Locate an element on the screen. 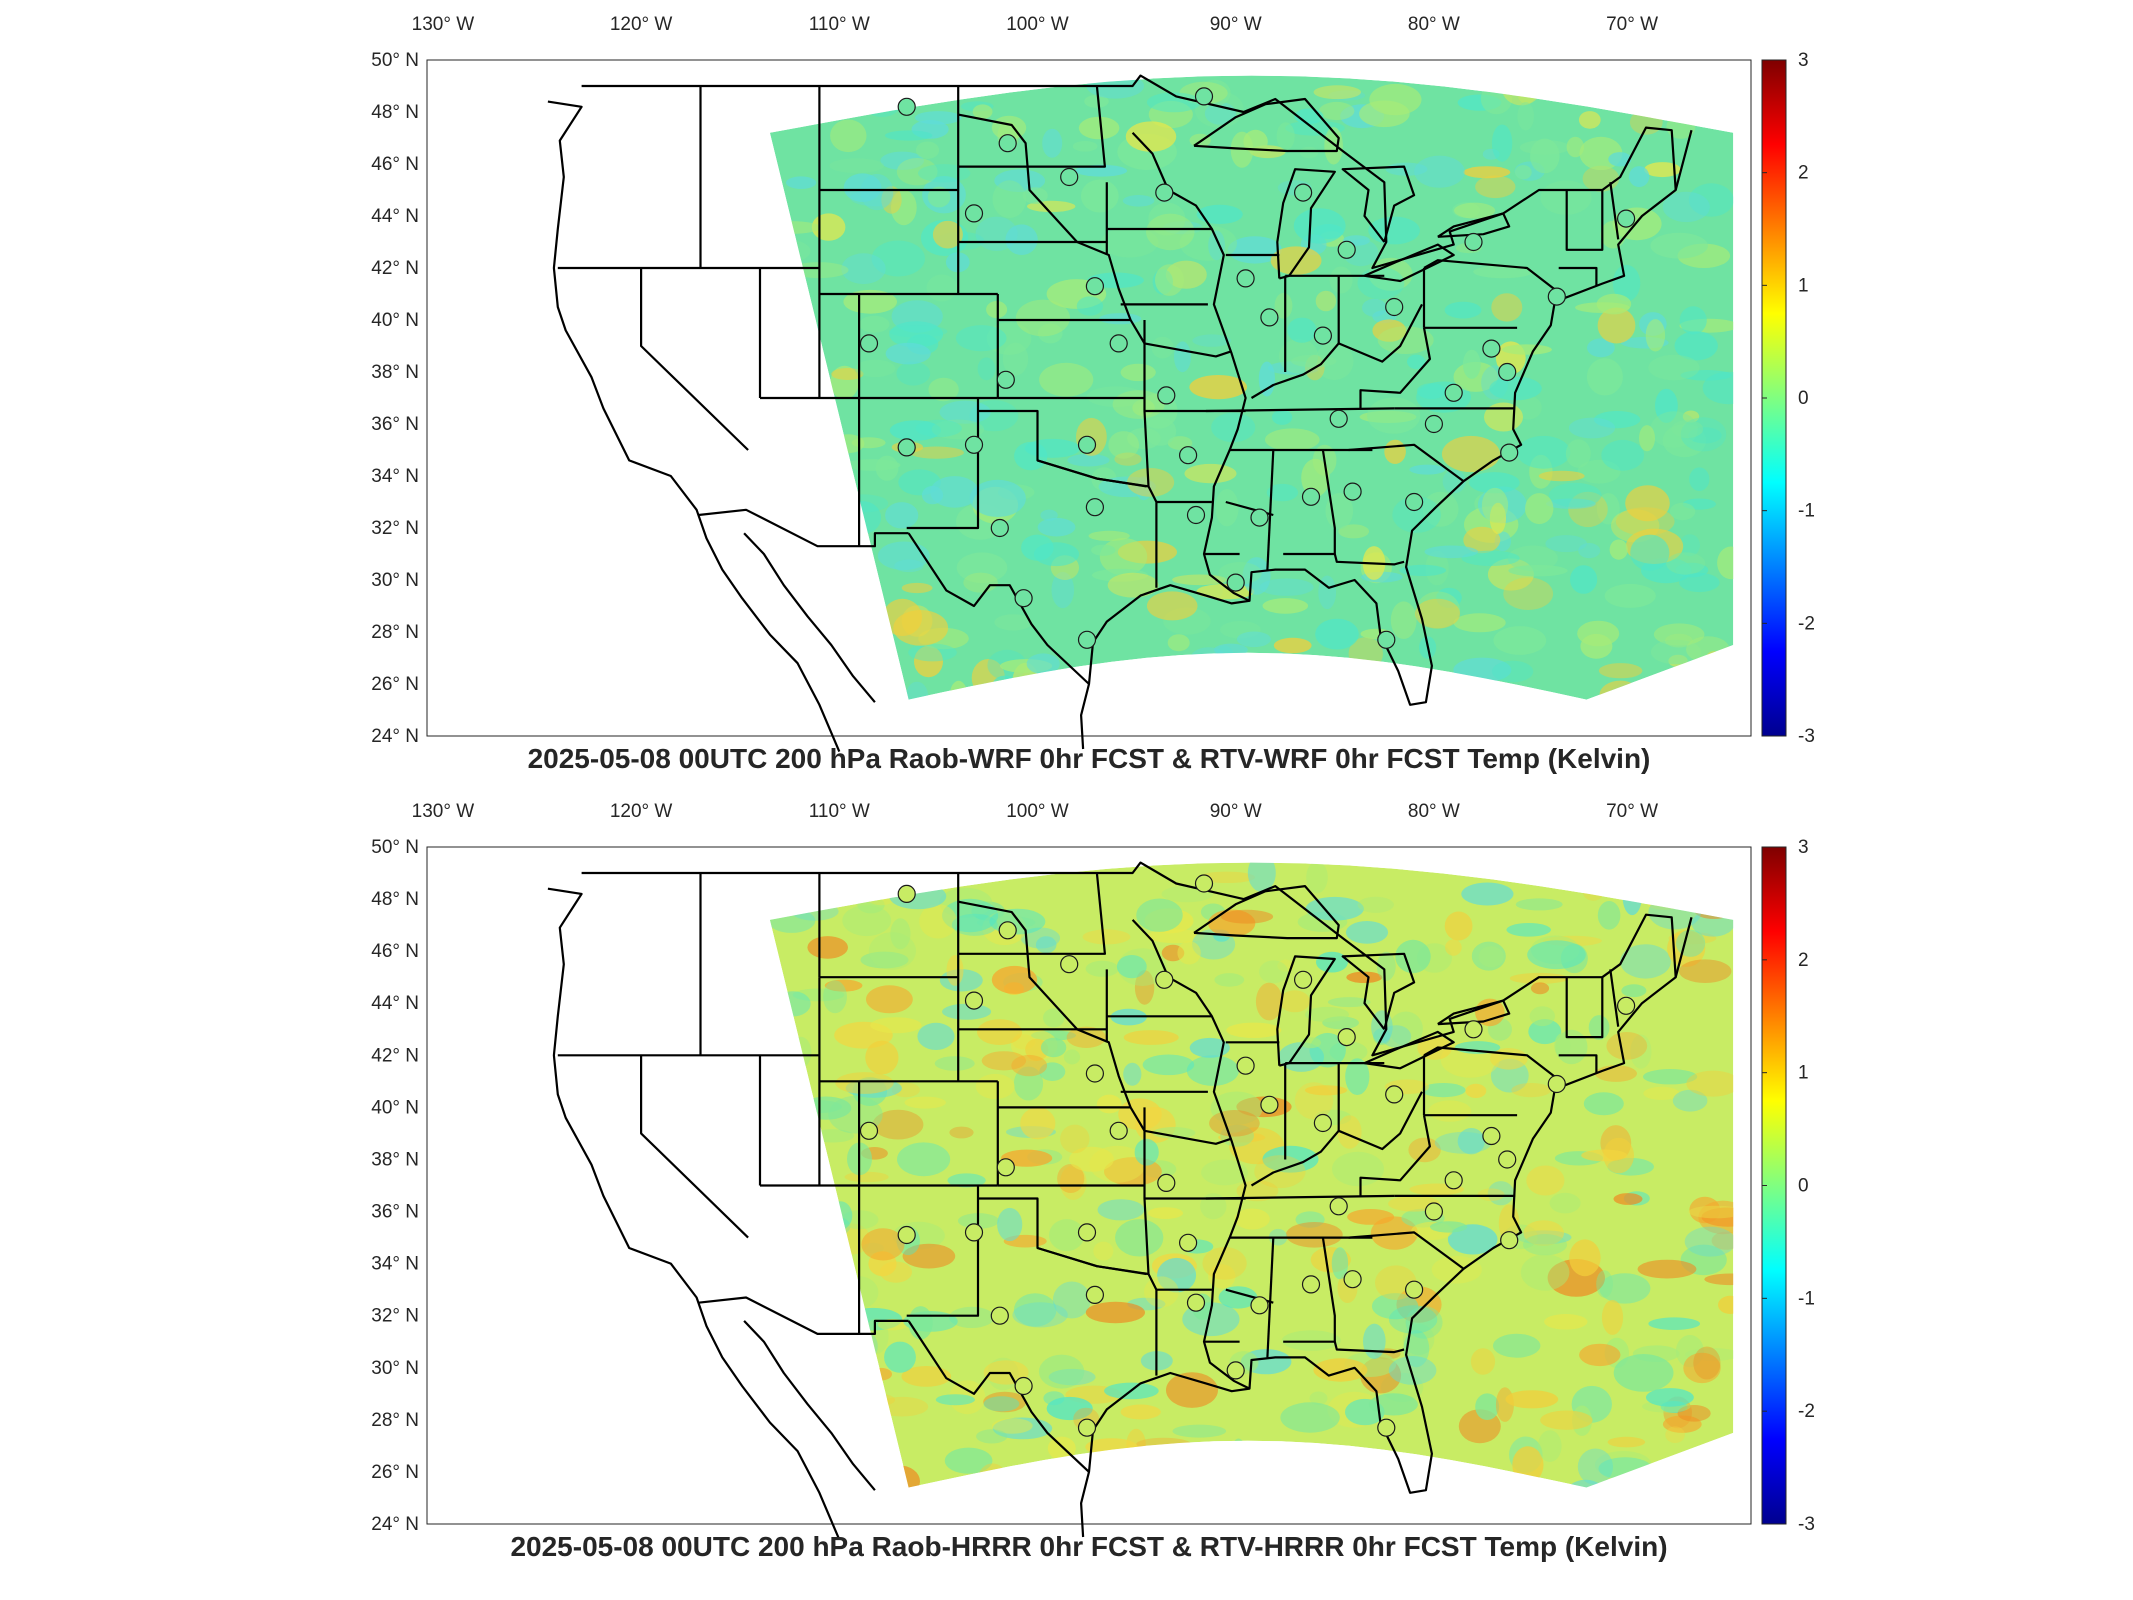 The image size is (2133, 1600). colorbar-tick-label: 2 is located at coordinates (1803, 960).